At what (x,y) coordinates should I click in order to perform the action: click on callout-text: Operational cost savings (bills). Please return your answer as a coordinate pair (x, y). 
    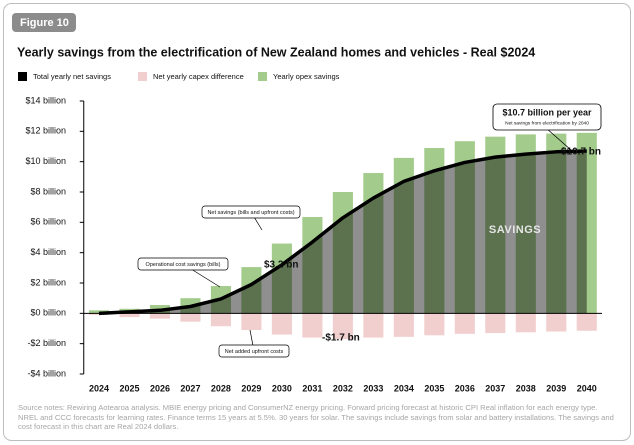
    Looking at the image, I should click on (183, 265).